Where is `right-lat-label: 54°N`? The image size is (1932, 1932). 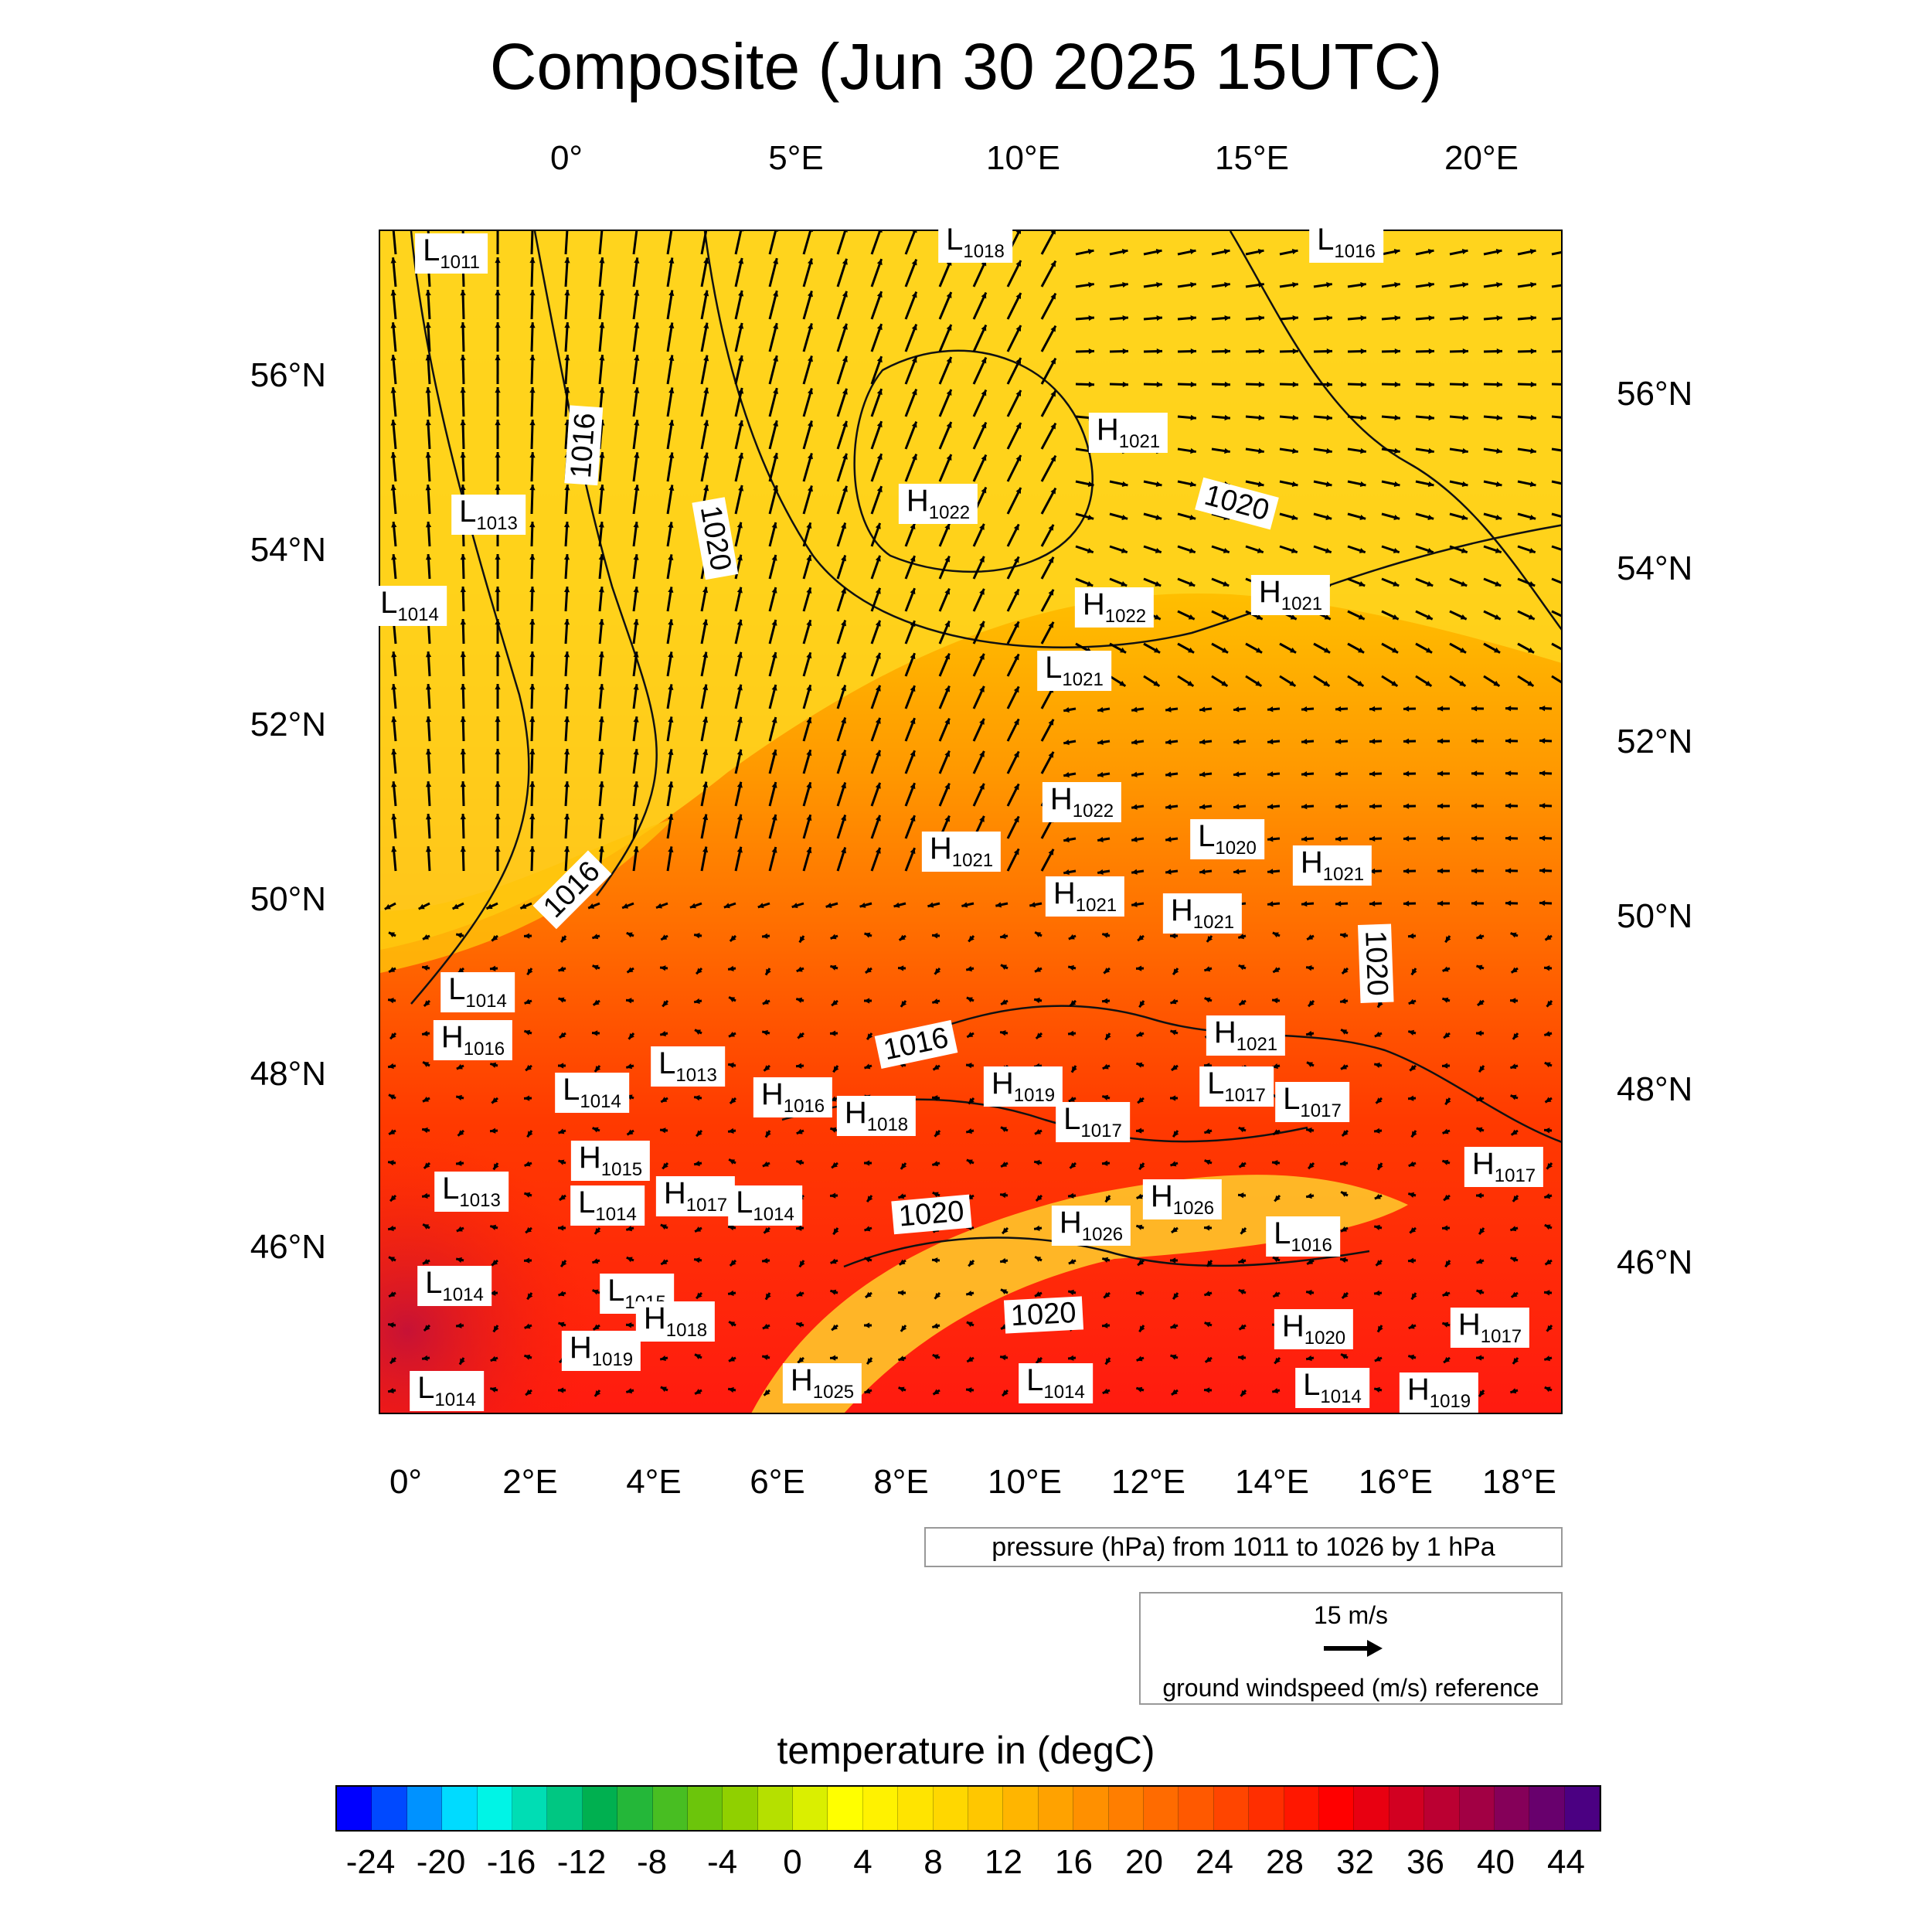
right-lat-label: 54°N is located at coordinates (1655, 568).